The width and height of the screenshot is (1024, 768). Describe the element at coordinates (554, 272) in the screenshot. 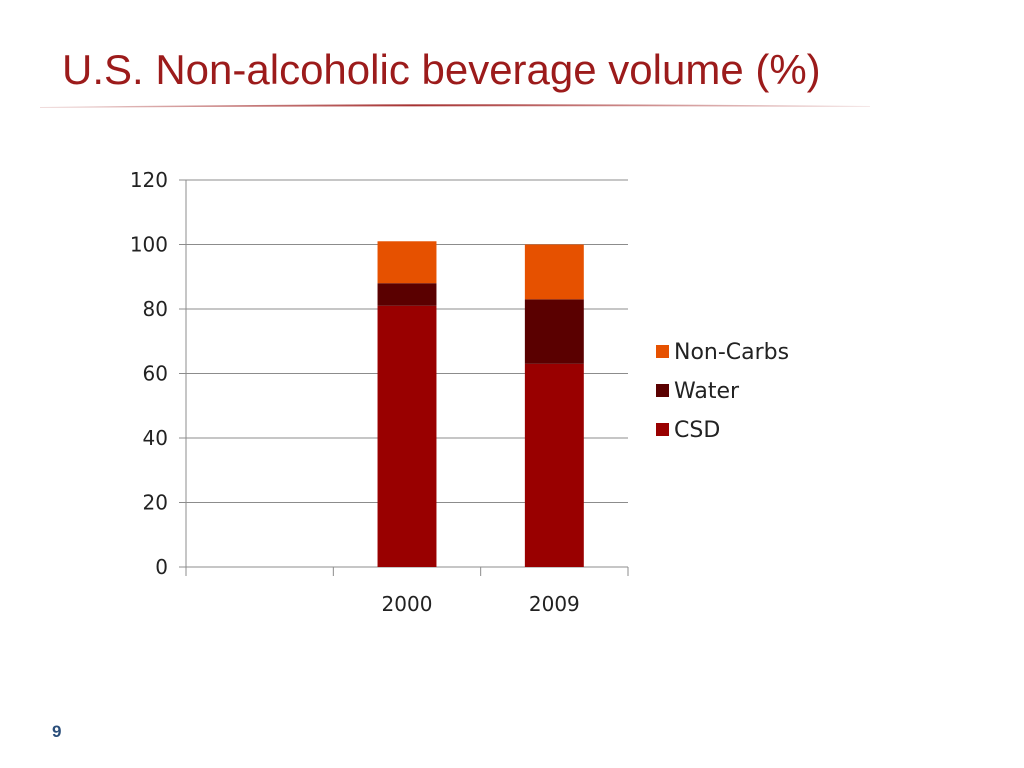

I see `bar-non-carbs-2009` at that location.